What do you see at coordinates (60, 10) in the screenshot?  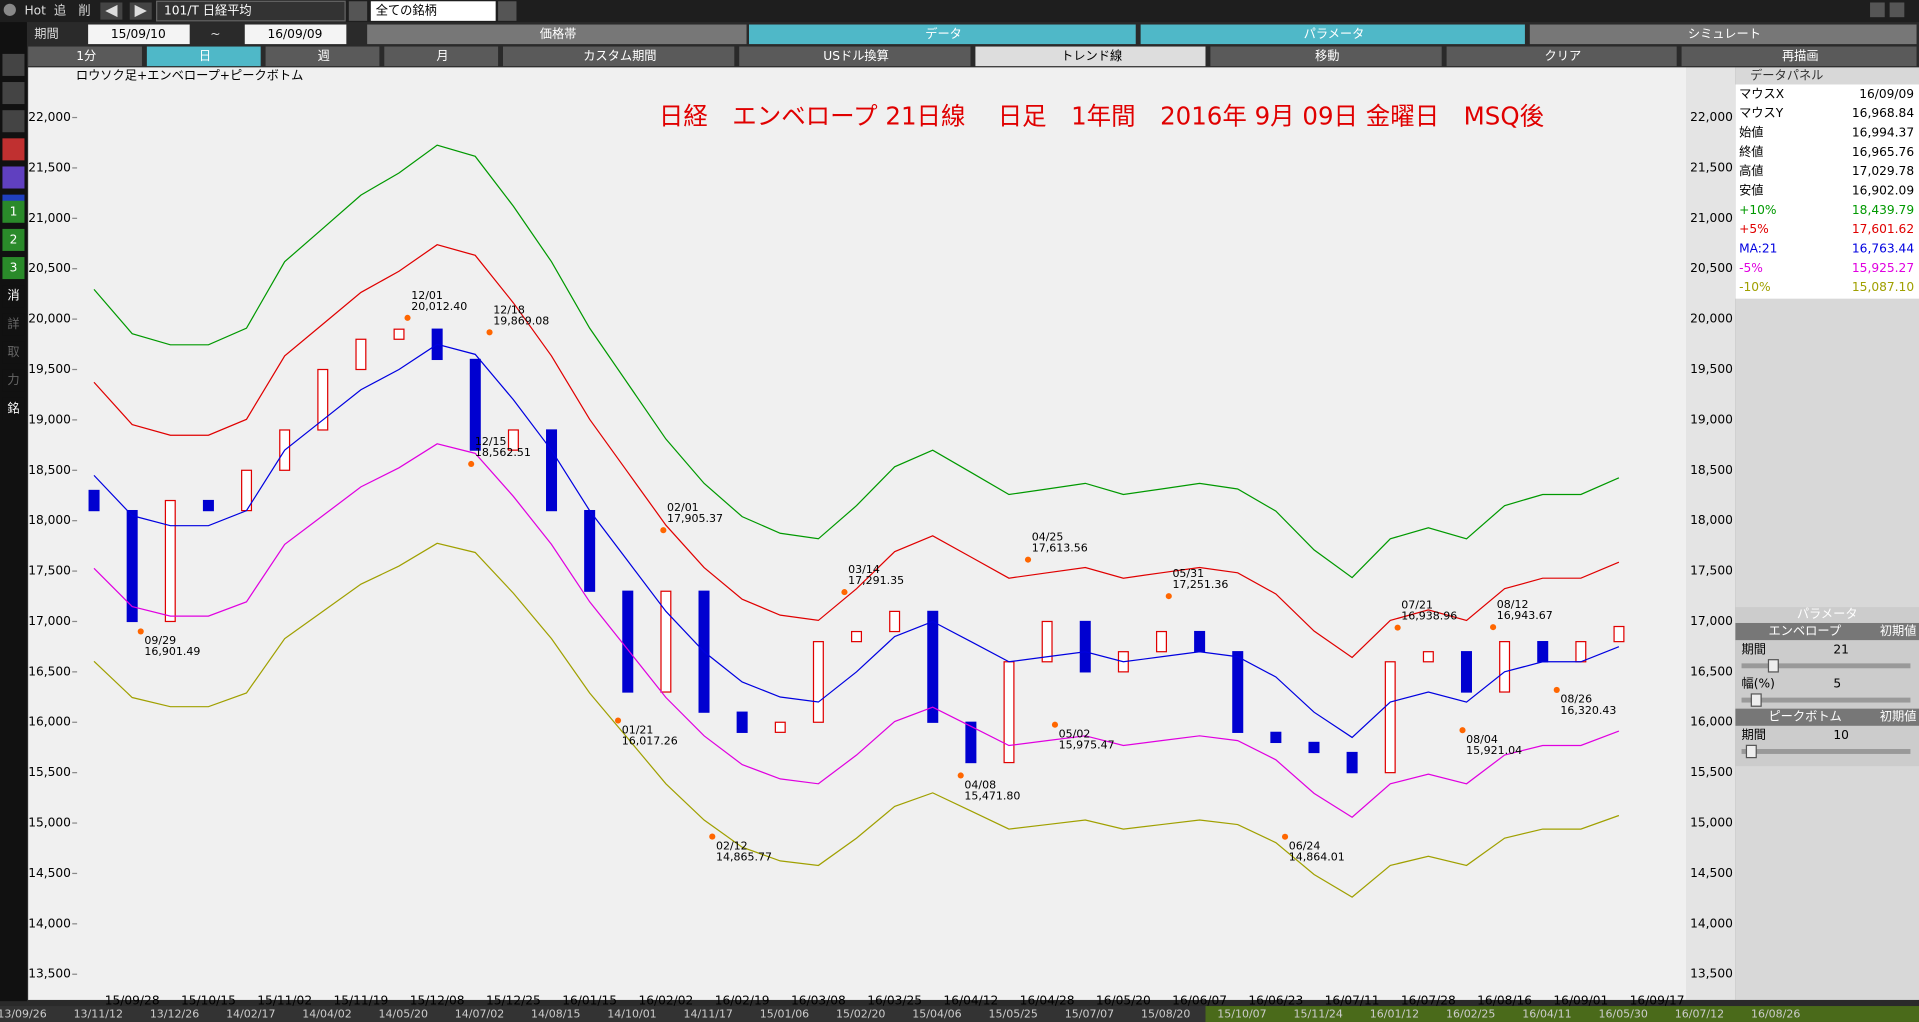 I see `add-button: 追` at bounding box center [60, 10].